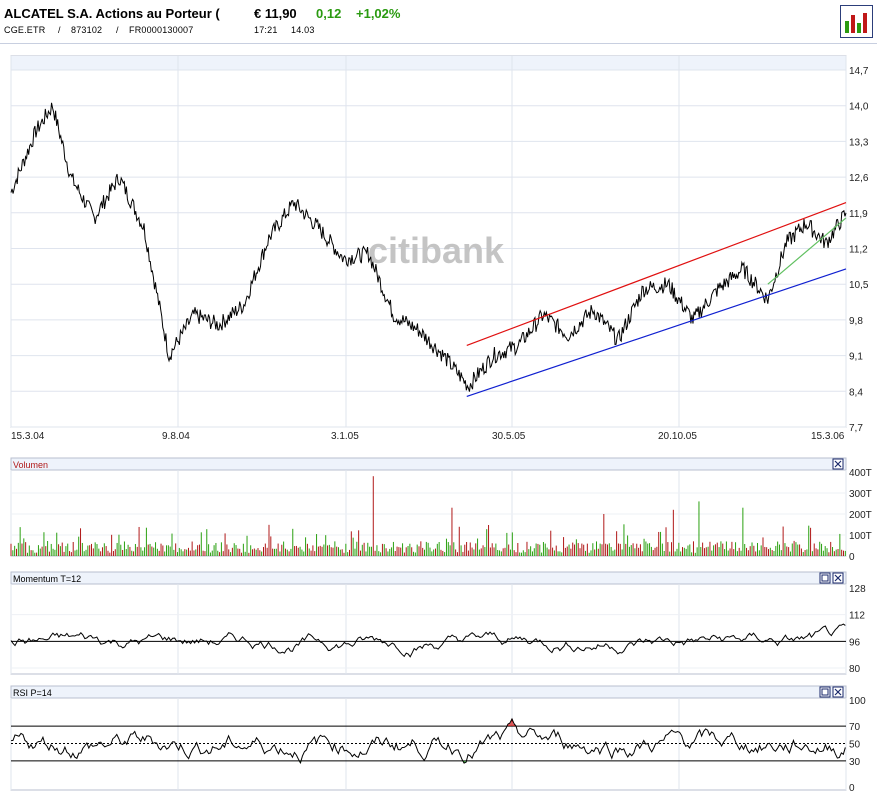 The width and height of the screenshot is (877, 793). I want to click on price-y-tick-label: 13,3, so click(859, 142).